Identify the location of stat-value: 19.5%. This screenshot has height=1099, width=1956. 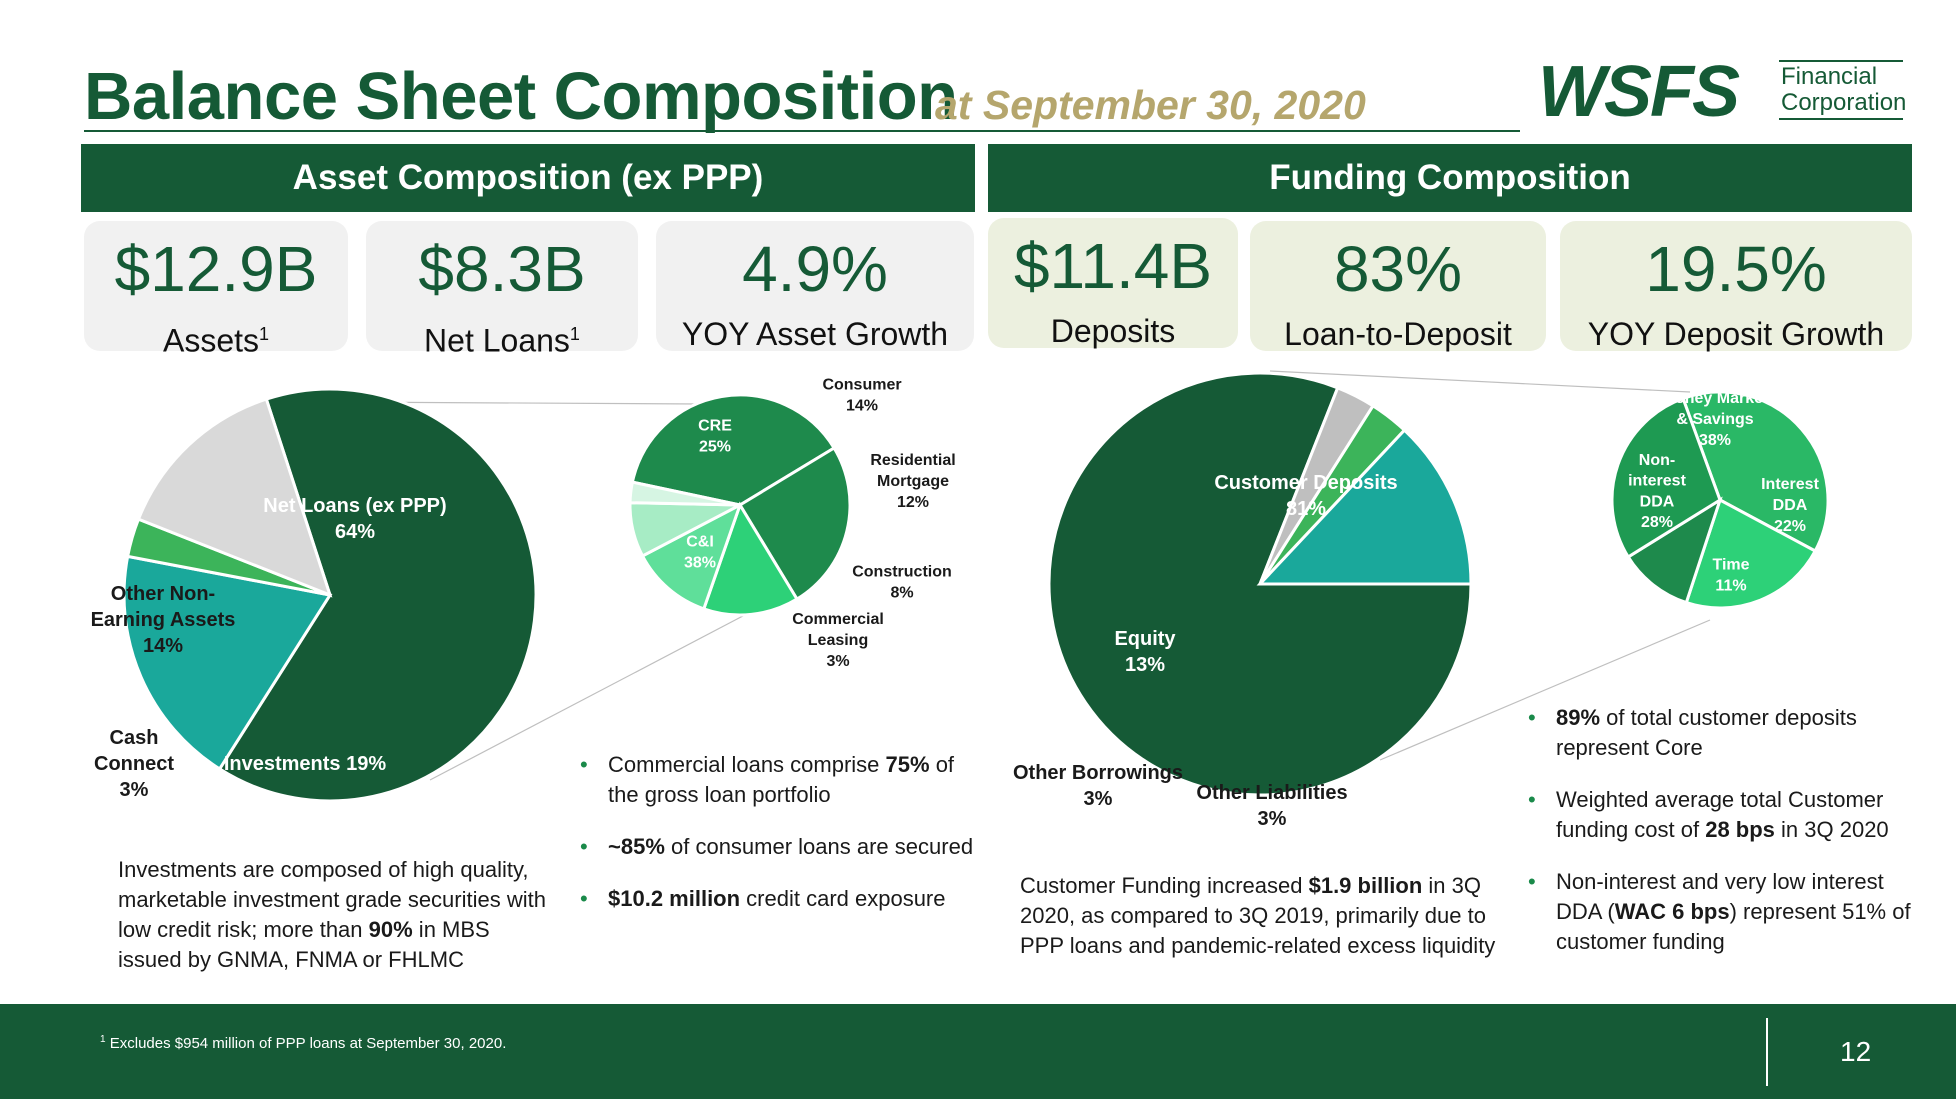
(1736, 269).